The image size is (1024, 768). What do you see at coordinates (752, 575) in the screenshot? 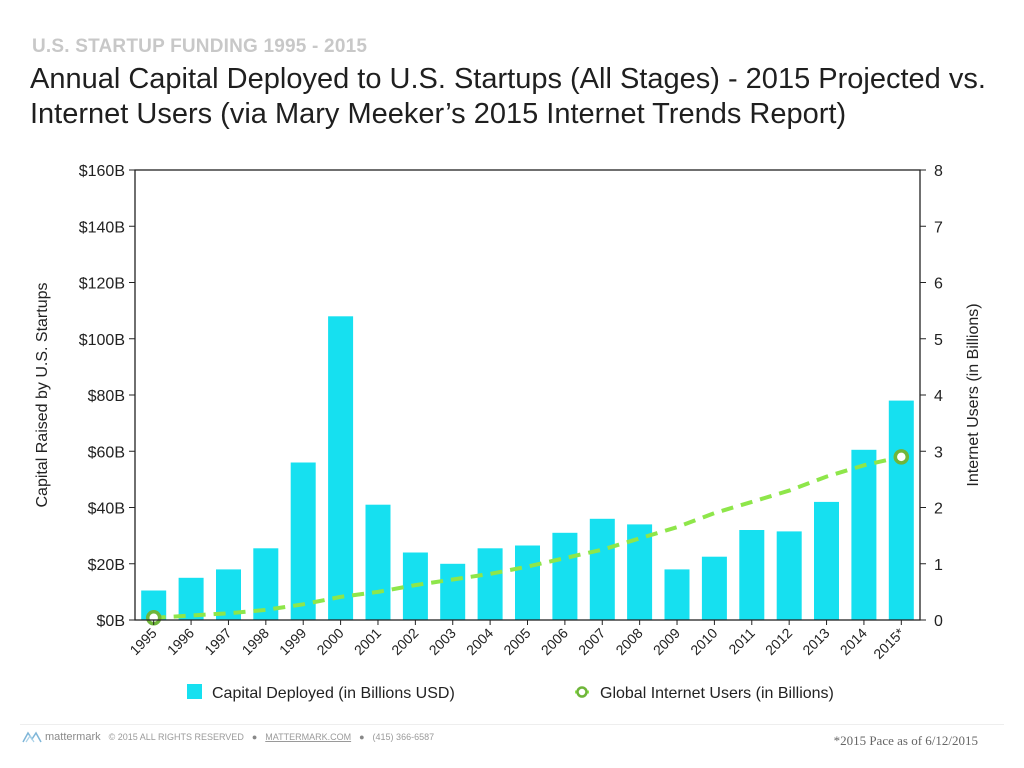
I see `bar-2011` at bounding box center [752, 575].